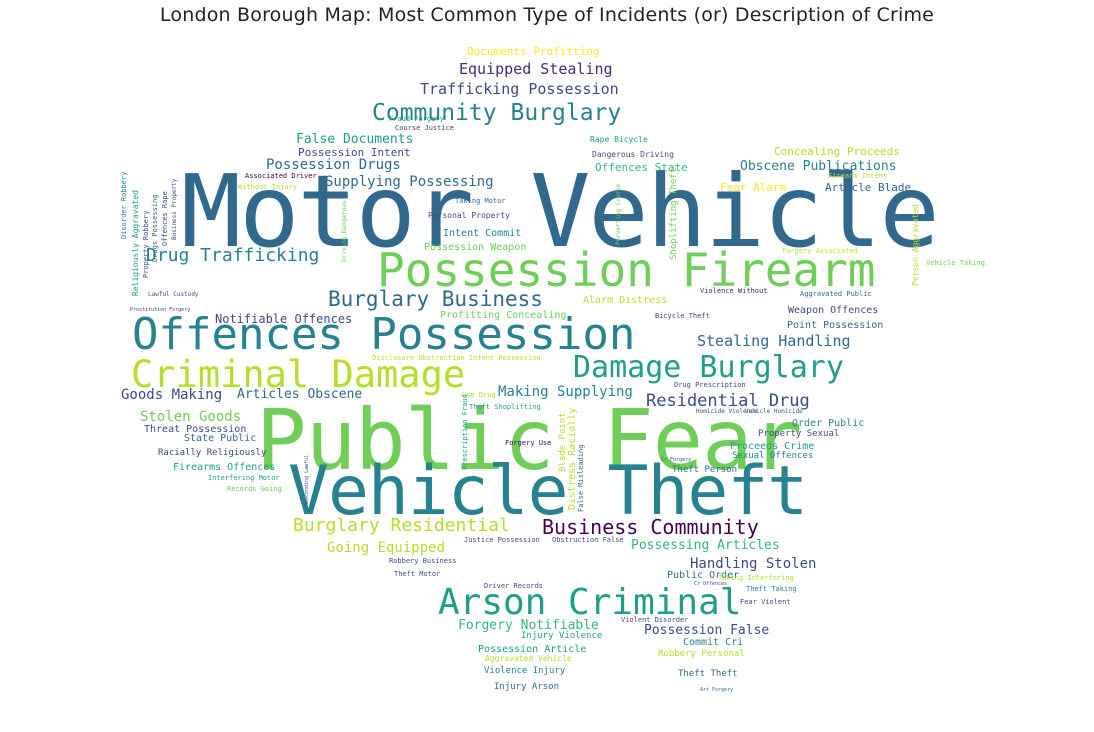  Describe the element at coordinates (300, 394) in the screenshot. I see `word: Articles Obscene` at that location.